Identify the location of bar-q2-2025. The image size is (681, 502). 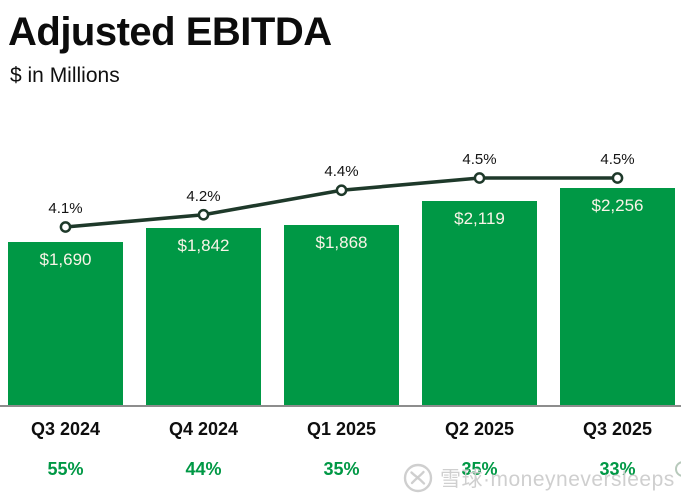
(479, 303).